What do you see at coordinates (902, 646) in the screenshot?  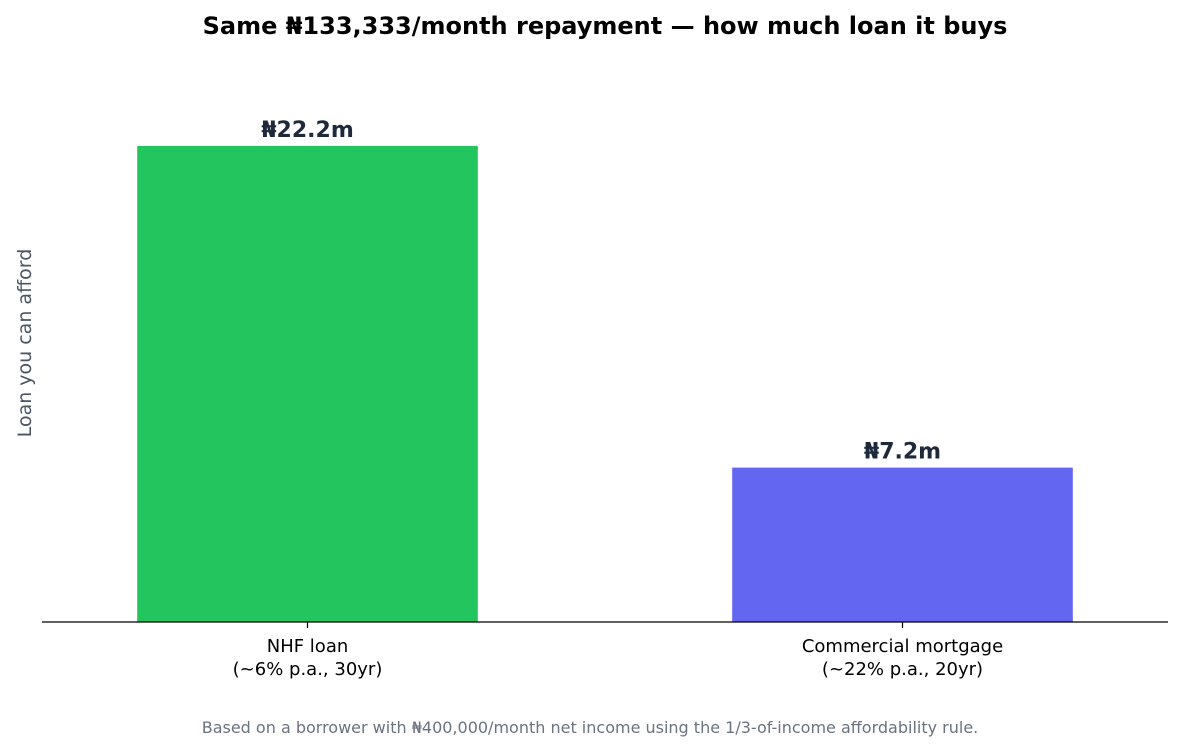 I see `x-tick-label-1-line-0: Commercial mortgage` at bounding box center [902, 646].